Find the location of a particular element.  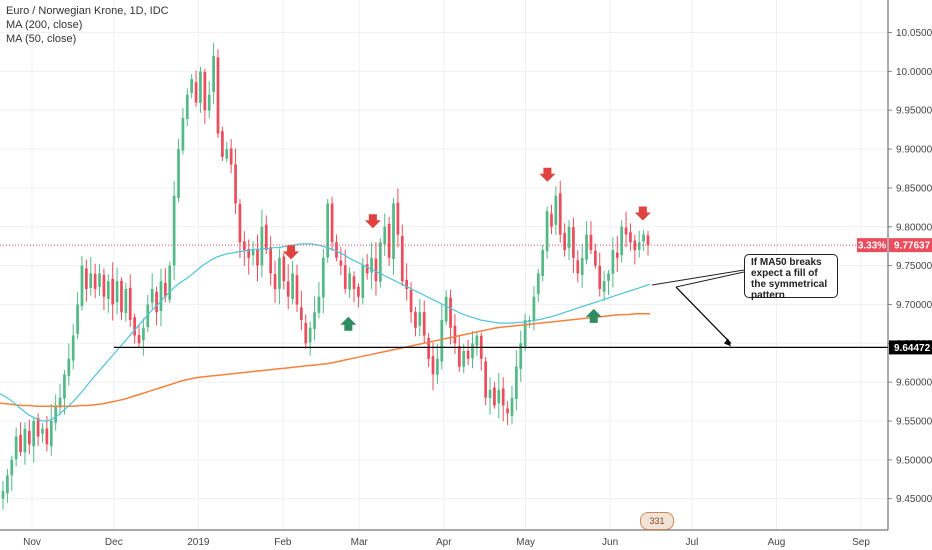

y-tick-label: 9.70000 is located at coordinates (914, 305).